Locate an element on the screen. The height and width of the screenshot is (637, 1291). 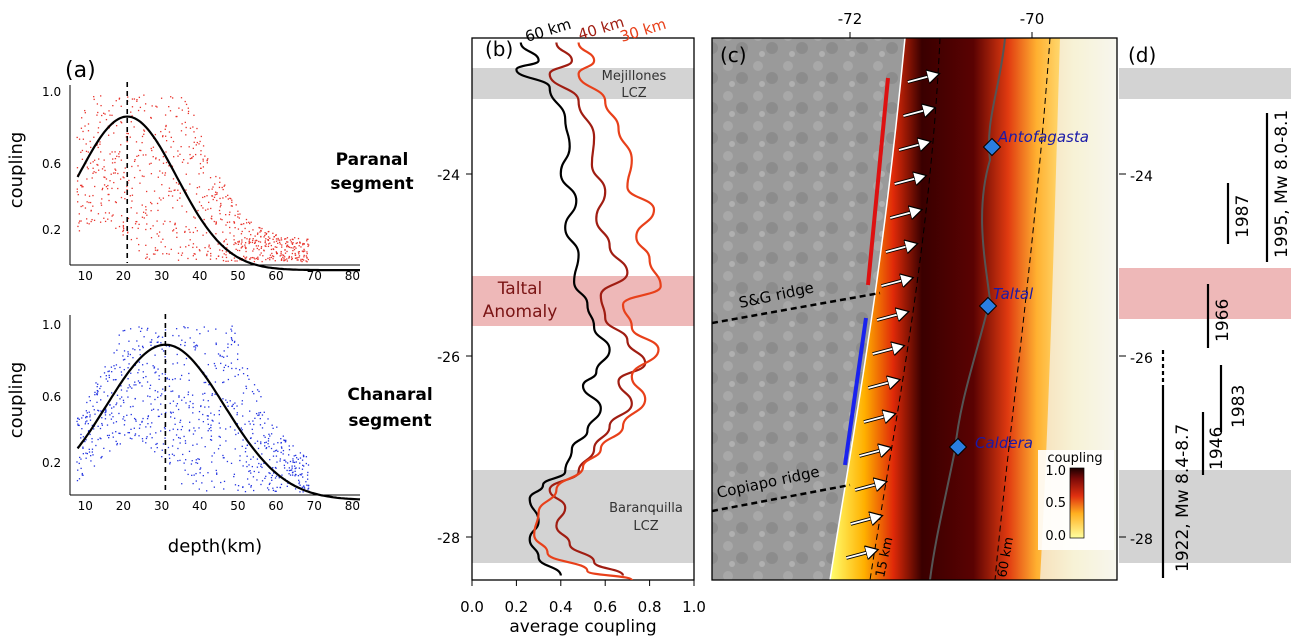
x-tick-label: 70 is located at coordinates (314, 506).